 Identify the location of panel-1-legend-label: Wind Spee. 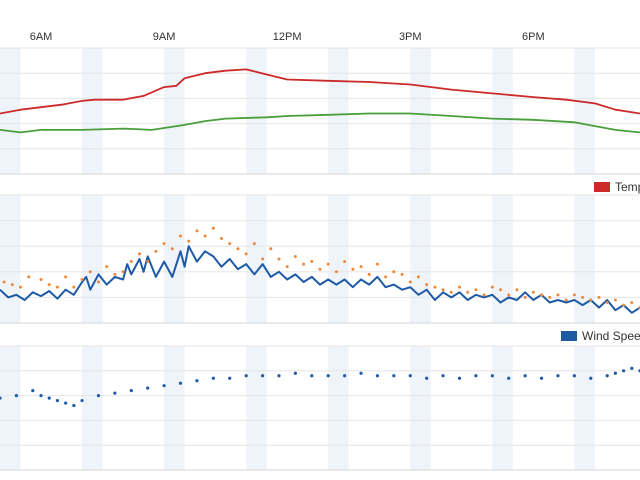
(611, 336).